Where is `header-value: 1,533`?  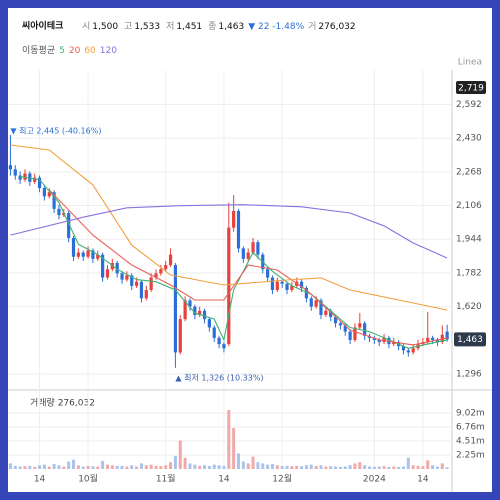 header-value: 1,533 is located at coordinates (147, 27).